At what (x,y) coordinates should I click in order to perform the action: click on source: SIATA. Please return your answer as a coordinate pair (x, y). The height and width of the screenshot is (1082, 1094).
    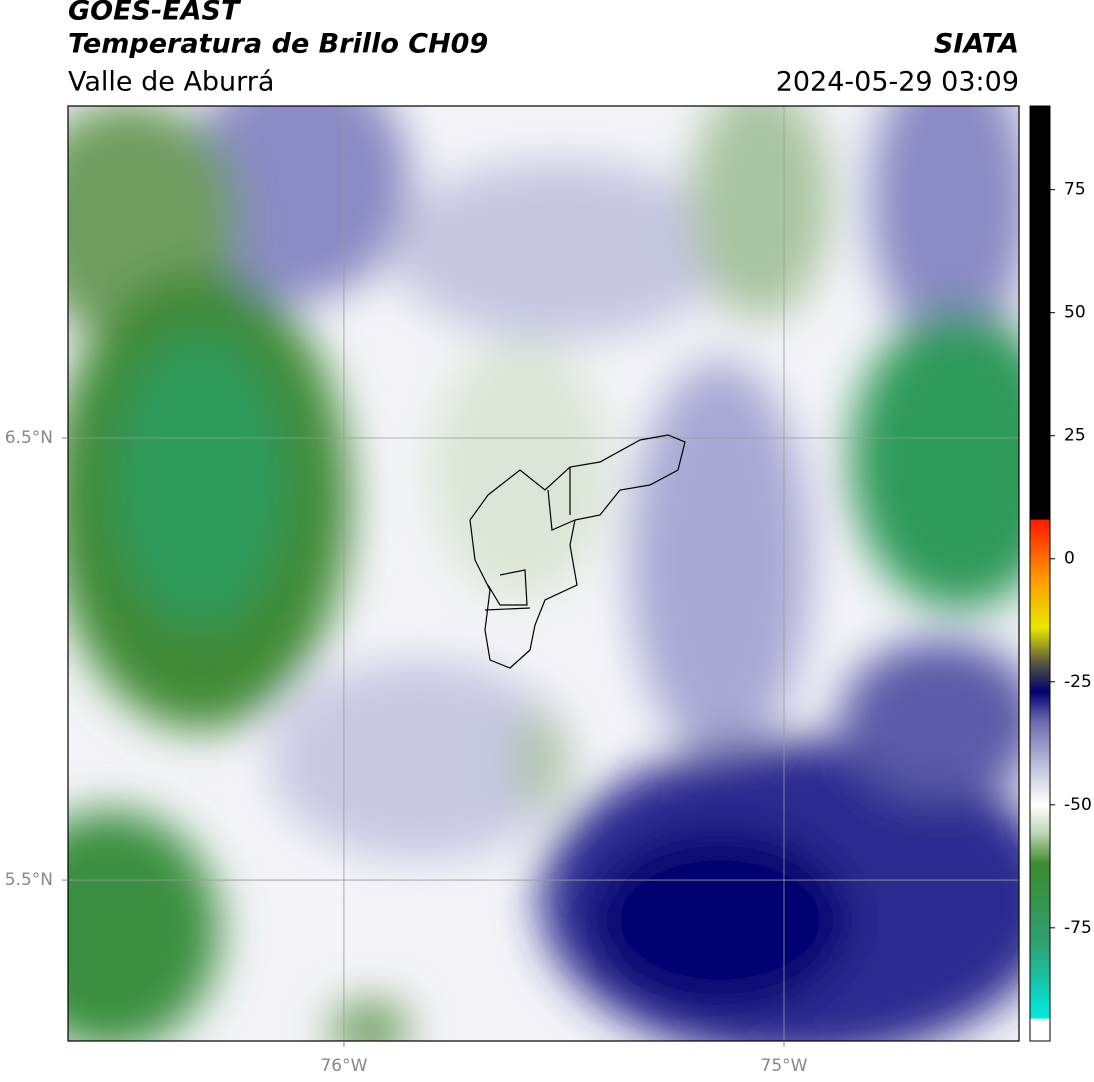
    Looking at the image, I should click on (976, 44).